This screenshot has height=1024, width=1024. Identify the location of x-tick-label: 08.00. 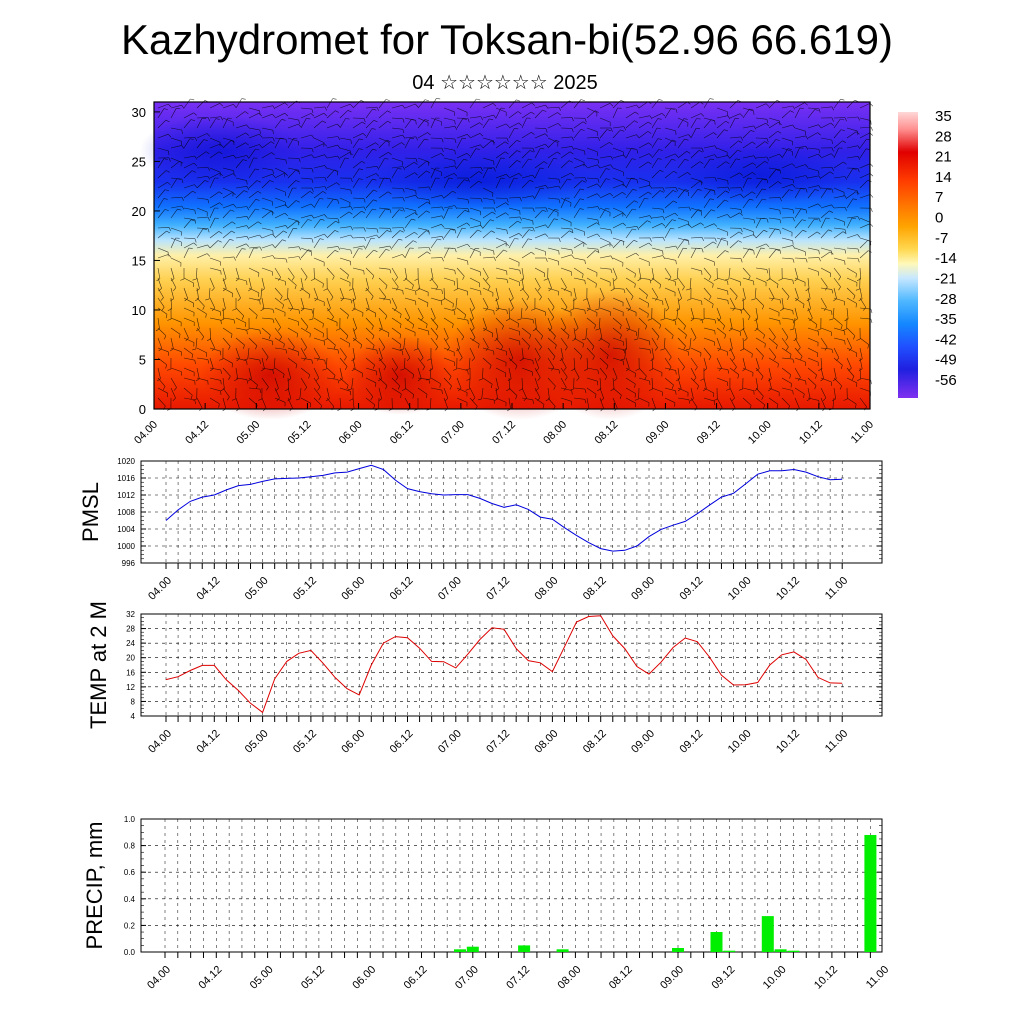
(547, 589).